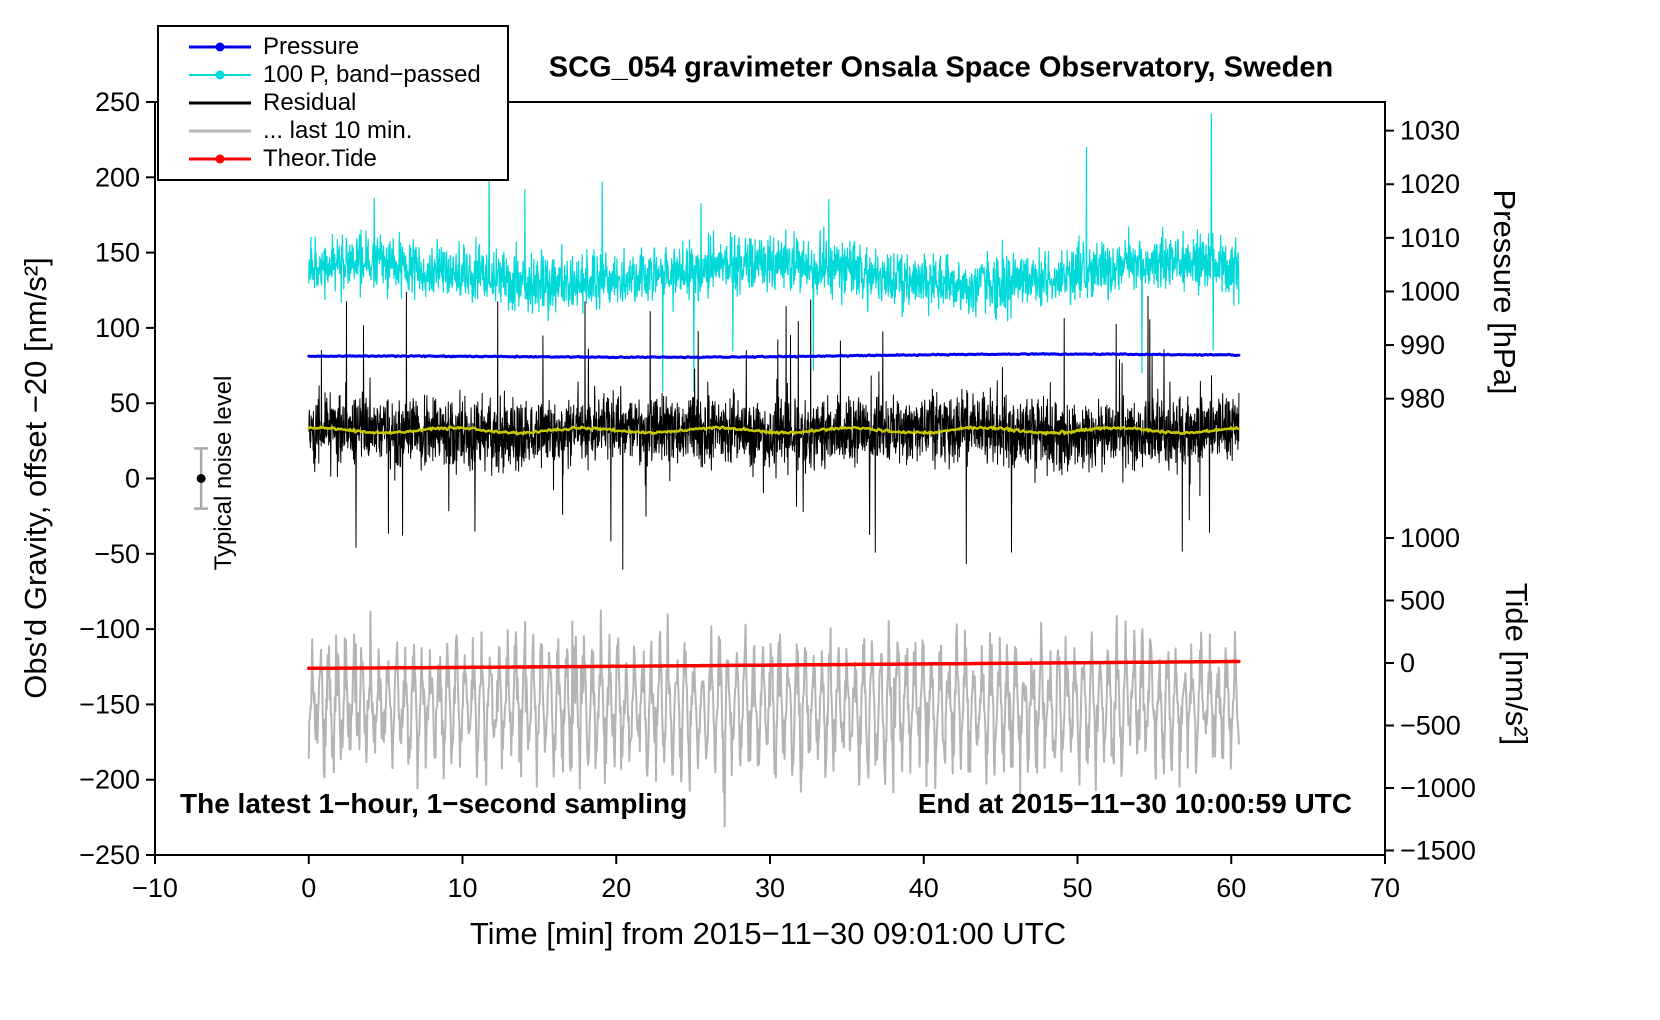  I want to click on end-time-note: End at 2015−11−30 10:00:59 UTC, so click(1134, 803).